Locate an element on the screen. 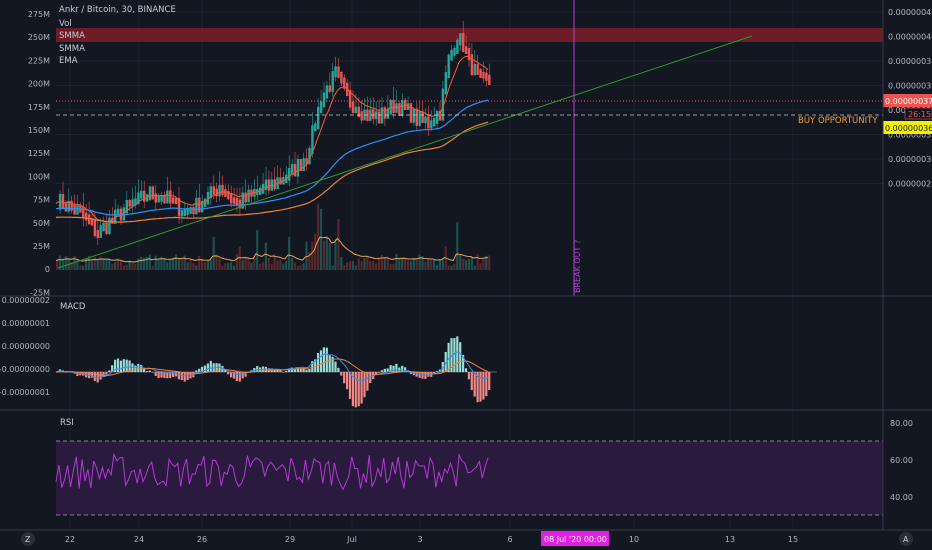 This screenshot has width=932, height=550. log-scale-label: Z is located at coordinates (28, 539).